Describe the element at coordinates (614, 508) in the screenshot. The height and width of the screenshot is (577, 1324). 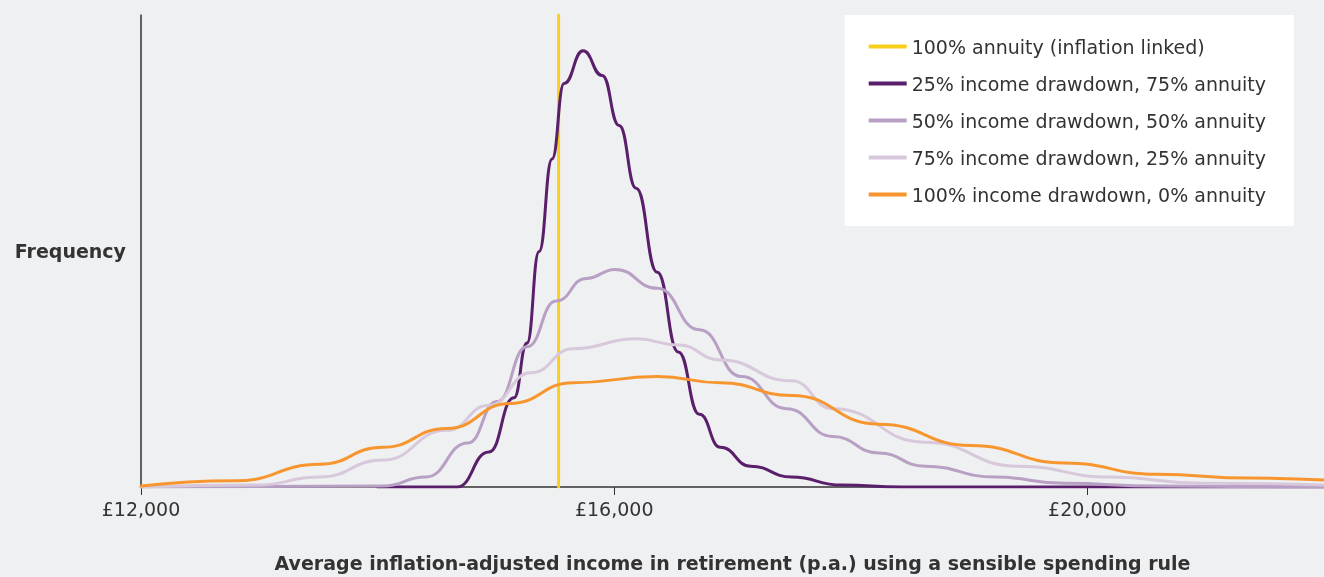
I see `x-tick-label: £16,000` at that location.